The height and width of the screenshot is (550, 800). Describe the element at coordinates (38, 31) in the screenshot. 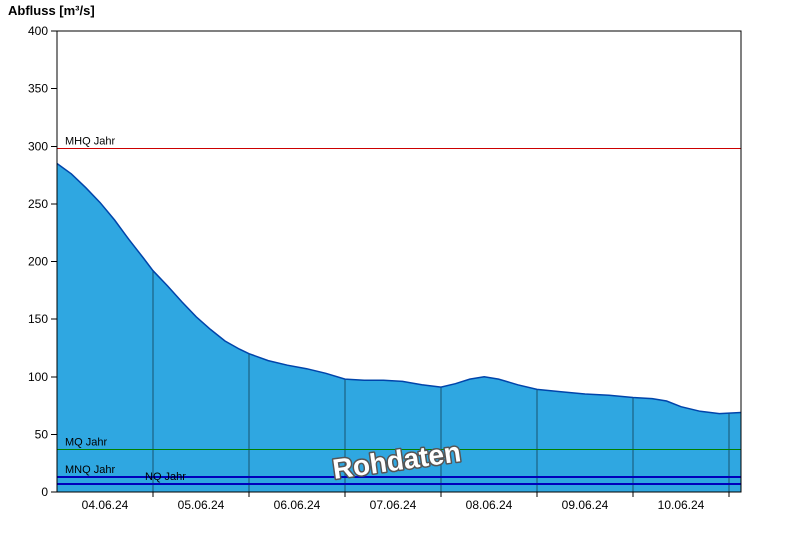

I see `y-tick-label: 400` at that location.